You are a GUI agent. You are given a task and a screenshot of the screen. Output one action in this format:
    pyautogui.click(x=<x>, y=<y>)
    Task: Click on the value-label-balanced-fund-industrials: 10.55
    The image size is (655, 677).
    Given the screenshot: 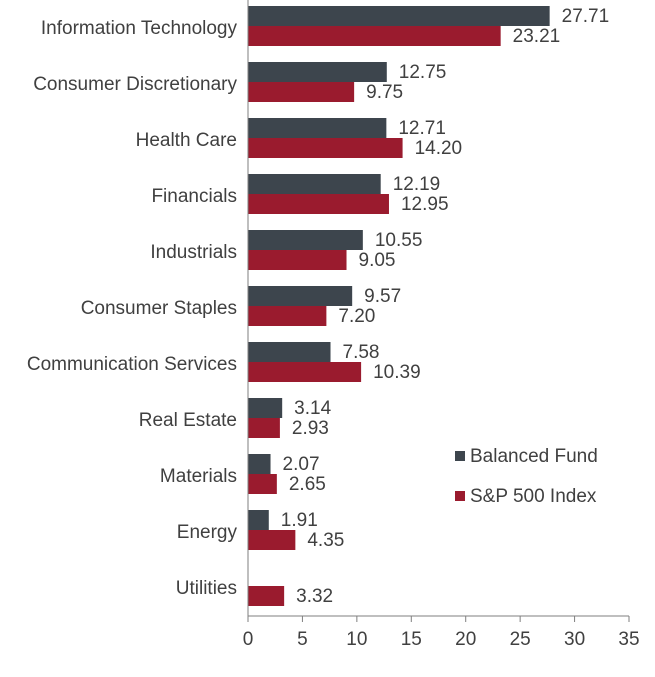 What is the action you would take?
    pyautogui.click(x=399, y=240)
    